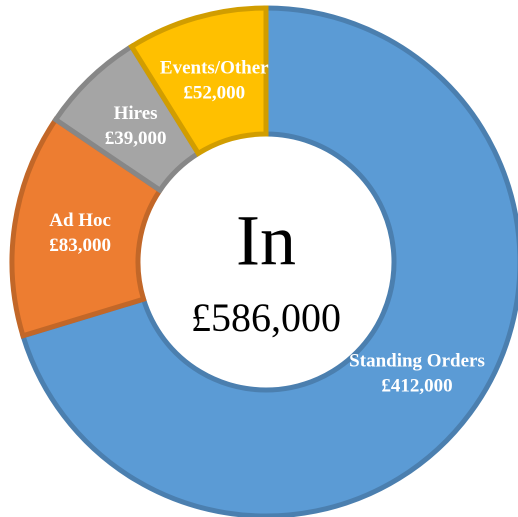 The image size is (518, 517). Describe the element at coordinates (136, 113) in the screenshot. I see `slice-name: Hires` at that location.